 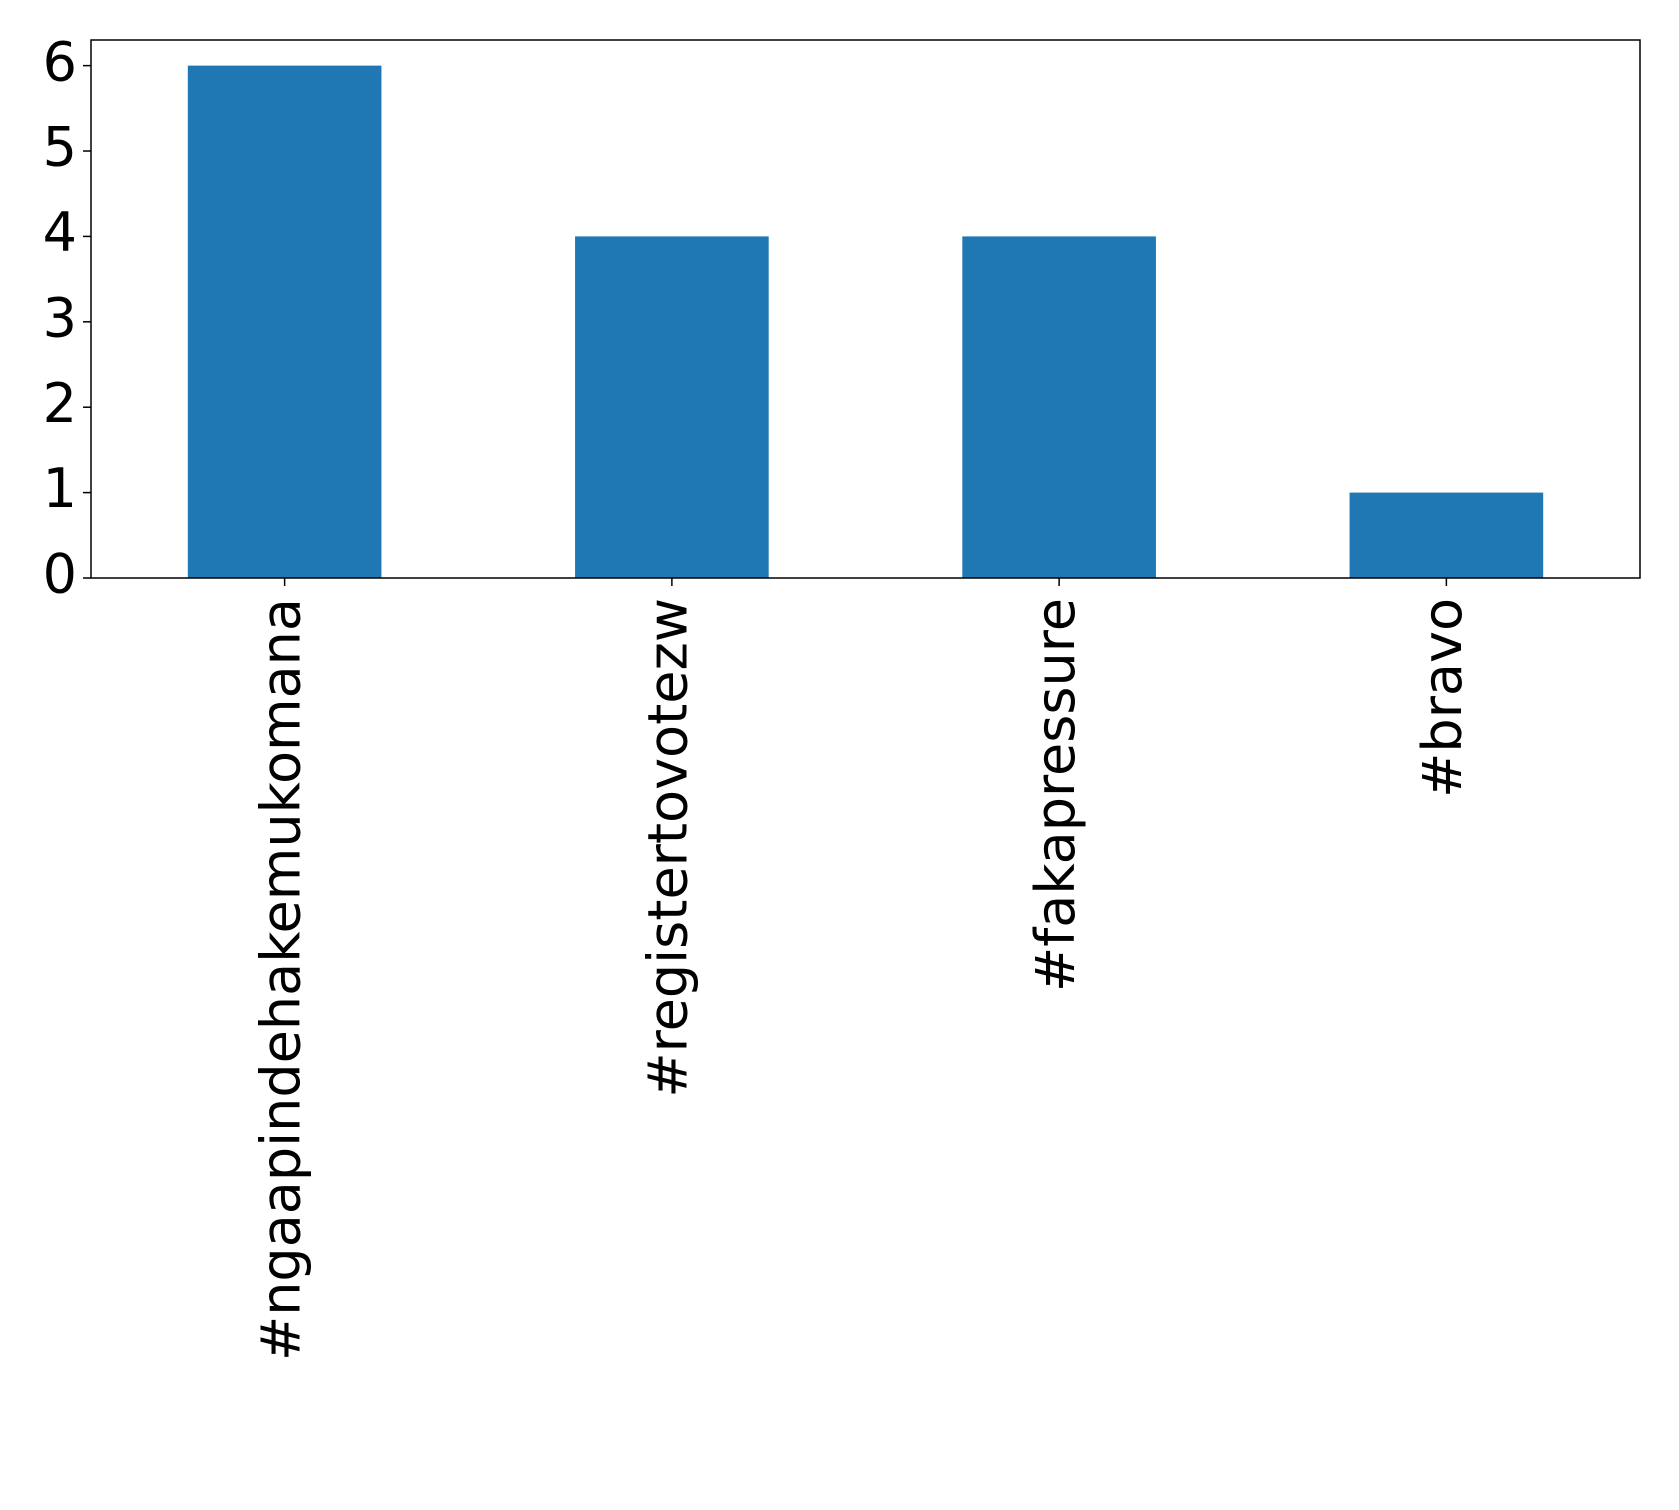 What do you see at coordinates (60, 147) in the screenshot?
I see `y-tick-label: 5` at bounding box center [60, 147].